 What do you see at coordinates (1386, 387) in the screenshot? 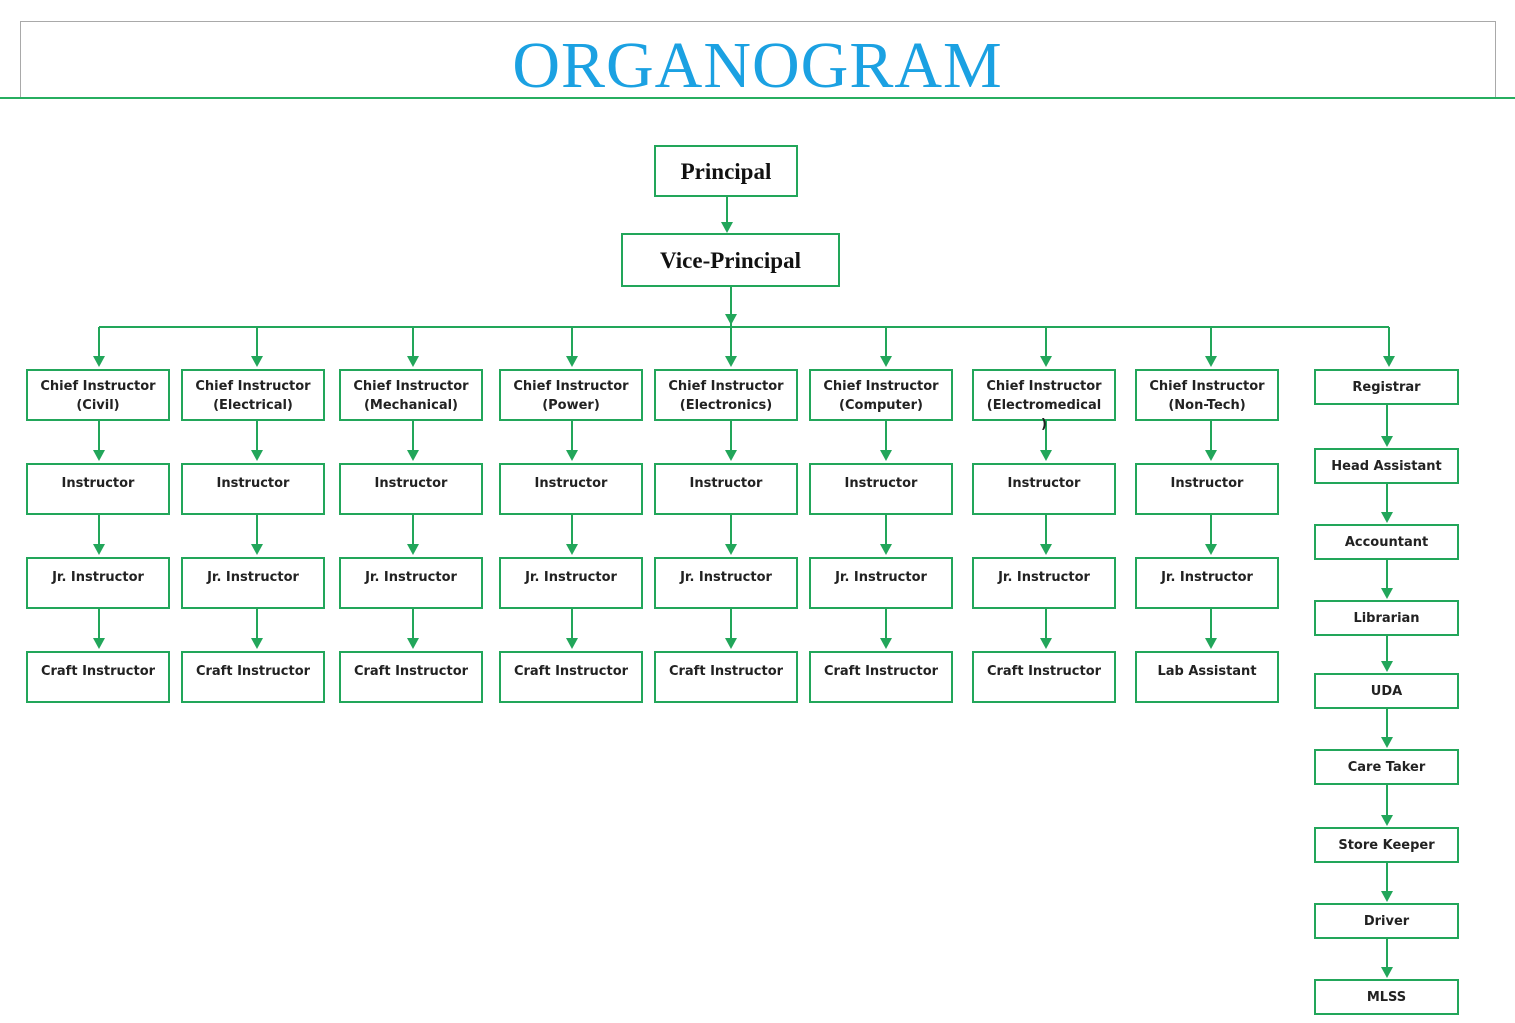
I see `registrar-box: Registrar` at bounding box center [1386, 387].